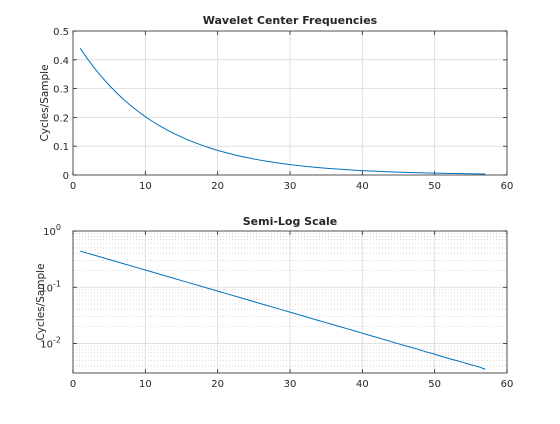  I want to click on y-tick-label: 0.1, so click(61, 147).